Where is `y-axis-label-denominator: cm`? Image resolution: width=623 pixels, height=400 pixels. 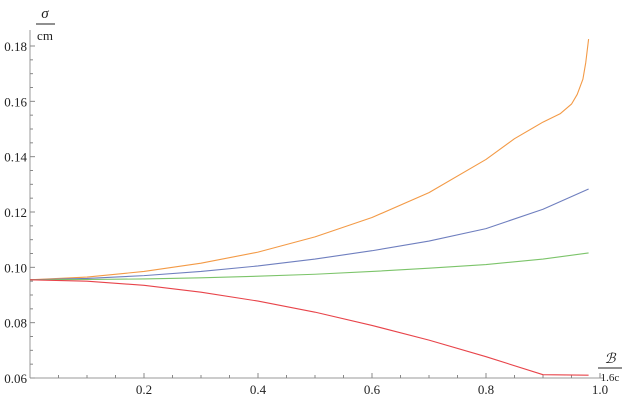 y-axis-label-denominator: cm is located at coordinates (45, 35).